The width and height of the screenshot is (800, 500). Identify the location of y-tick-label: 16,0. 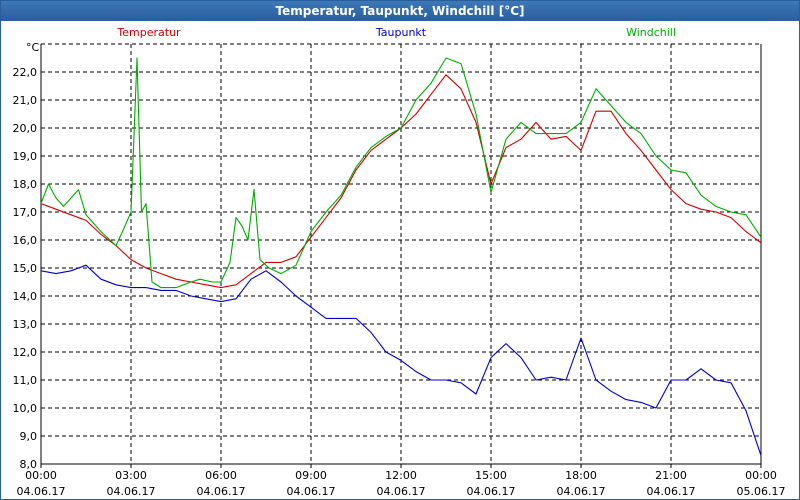
(25, 240).